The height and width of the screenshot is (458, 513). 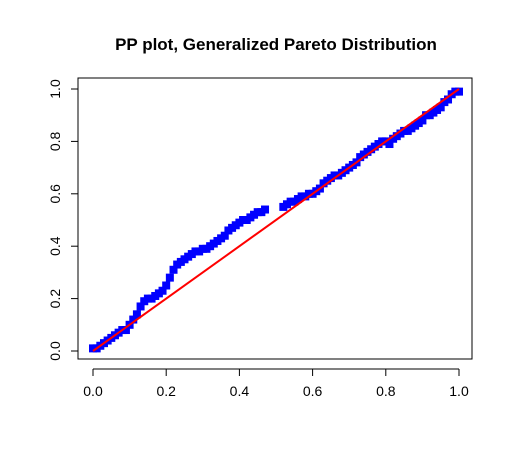 I want to click on x-axis: 0.0 0.2 0.4 0.6 0.8 1.0, so click(x=276, y=383).